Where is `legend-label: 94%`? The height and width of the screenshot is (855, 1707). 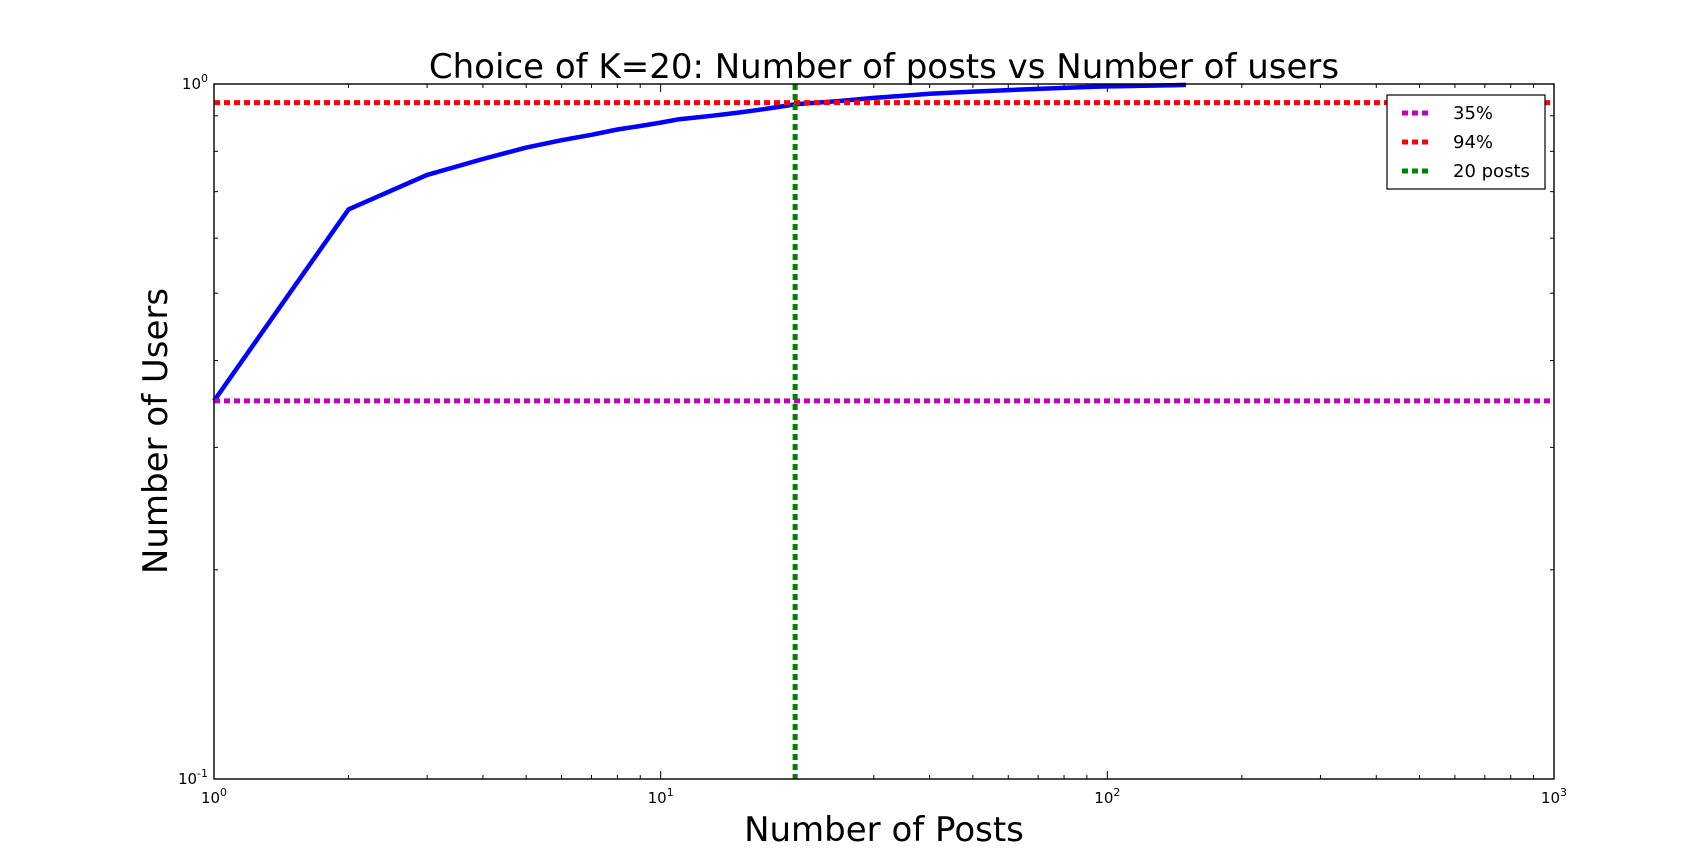
legend-label: 94% is located at coordinates (1473, 142).